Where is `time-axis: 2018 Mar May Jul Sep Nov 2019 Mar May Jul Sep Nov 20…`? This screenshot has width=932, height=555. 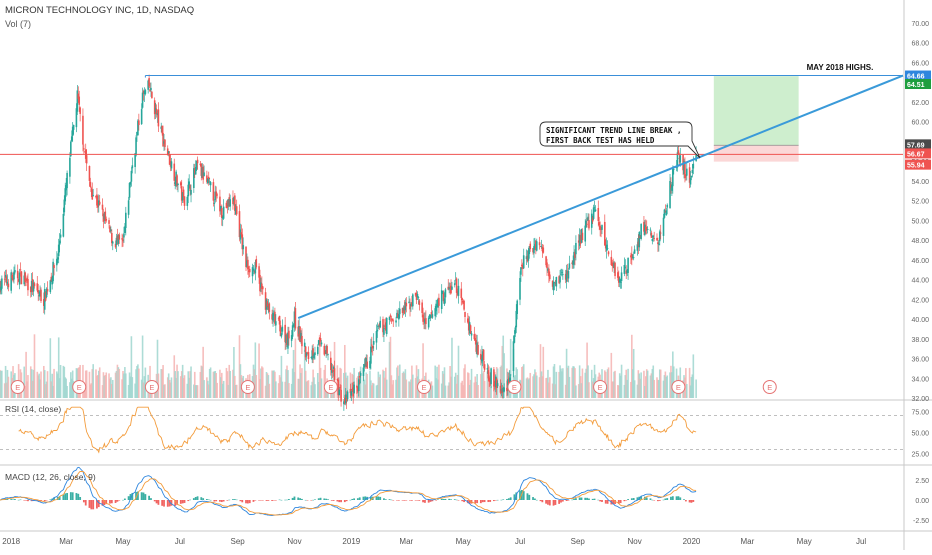 time-axis: 2018 Mar May Jul Sep Nov 2019 Mar May Jul Sep Nov 20… is located at coordinates (434, 541).